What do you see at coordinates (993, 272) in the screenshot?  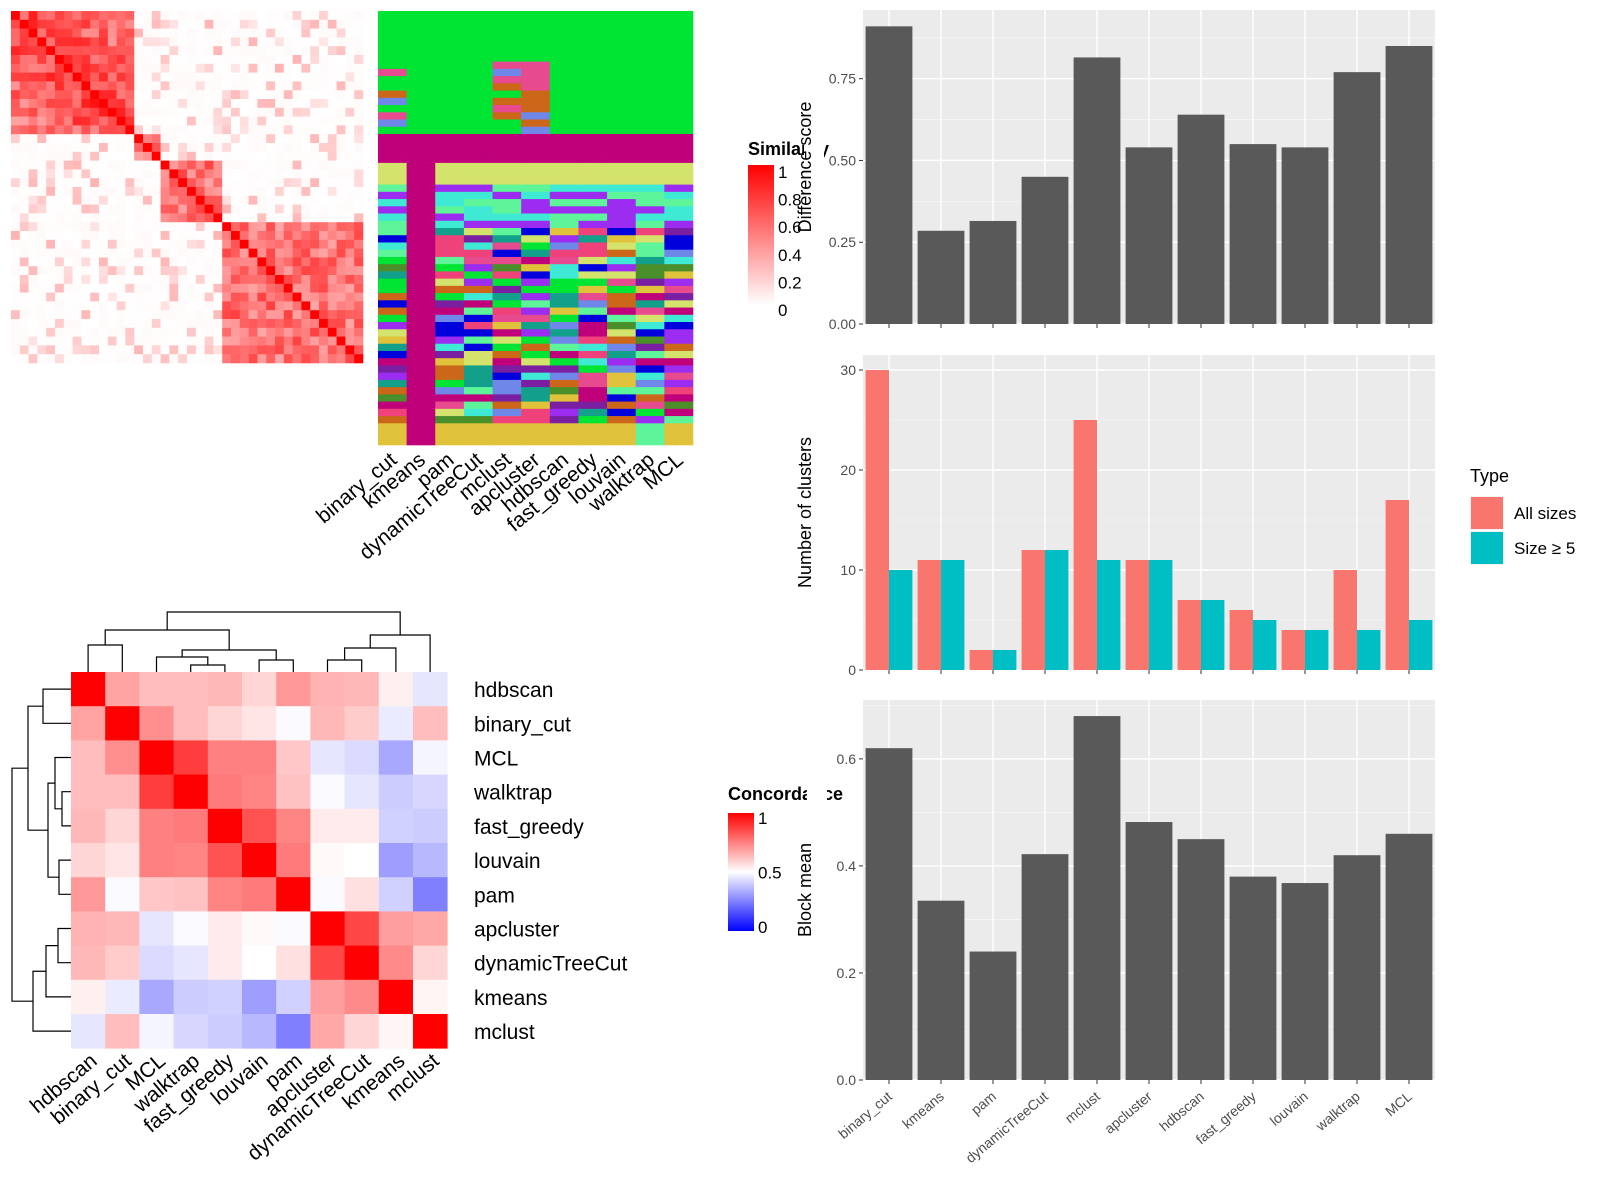 I see `bar` at bounding box center [993, 272].